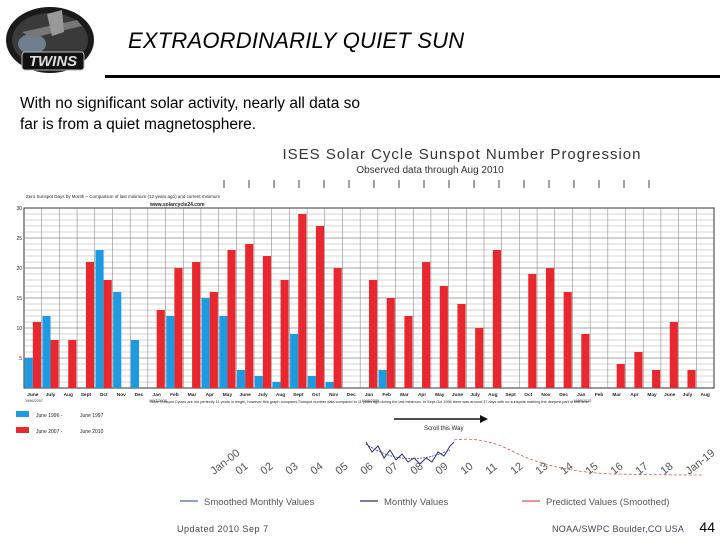  Describe the element at coordinates (92, 432) in the screenshot. I see `legend-2007-end: June 2010` at that location.